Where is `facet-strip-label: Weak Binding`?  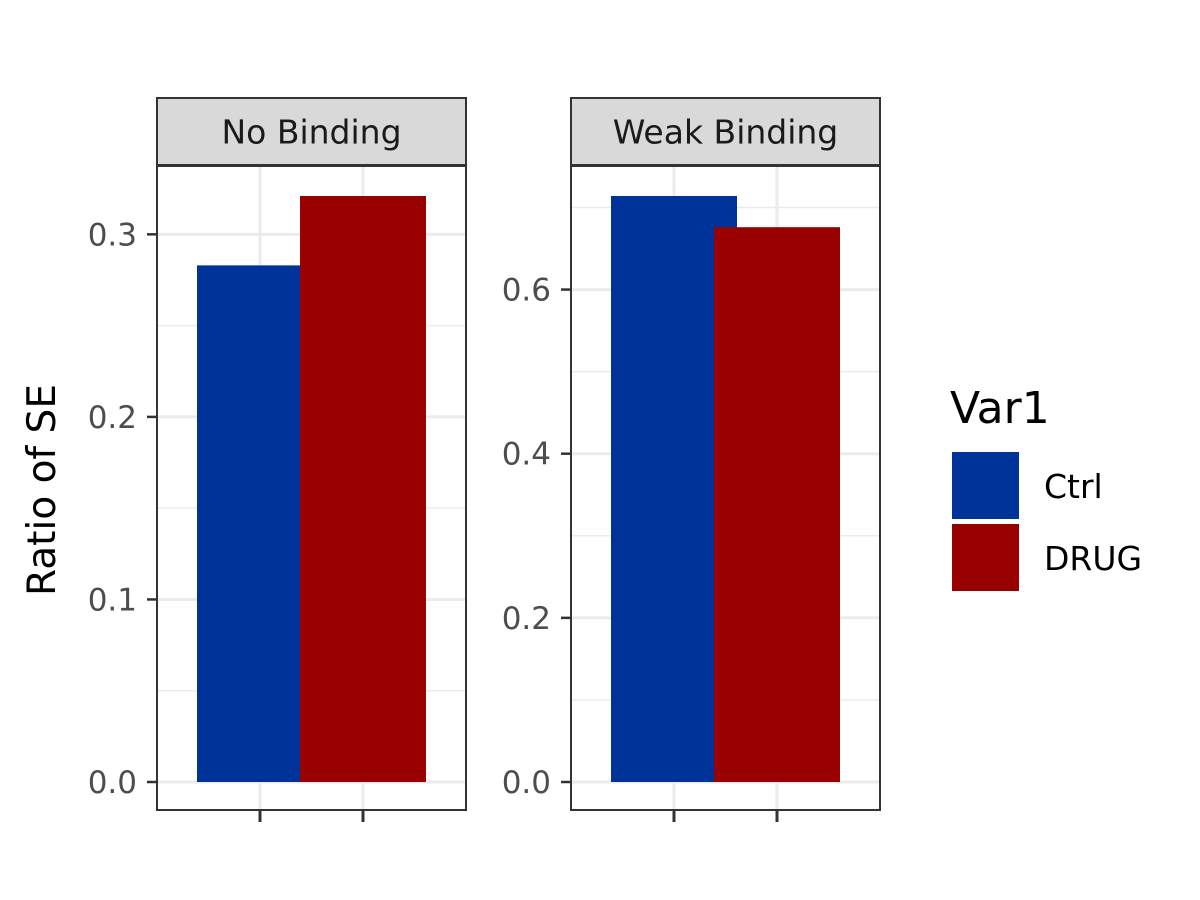 facet-strip-label: Weak Binding is located at coordinates (726, 132).